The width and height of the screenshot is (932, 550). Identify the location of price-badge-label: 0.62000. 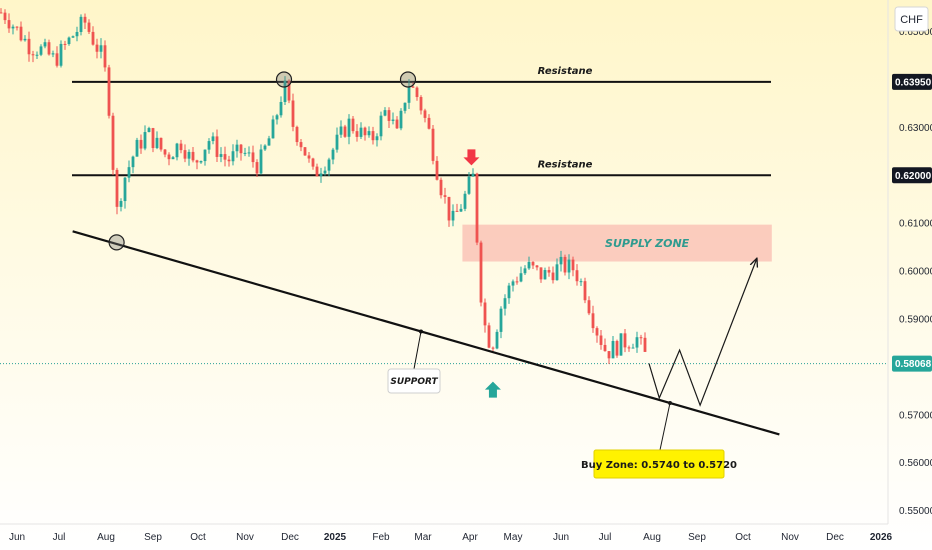
(913, 176).